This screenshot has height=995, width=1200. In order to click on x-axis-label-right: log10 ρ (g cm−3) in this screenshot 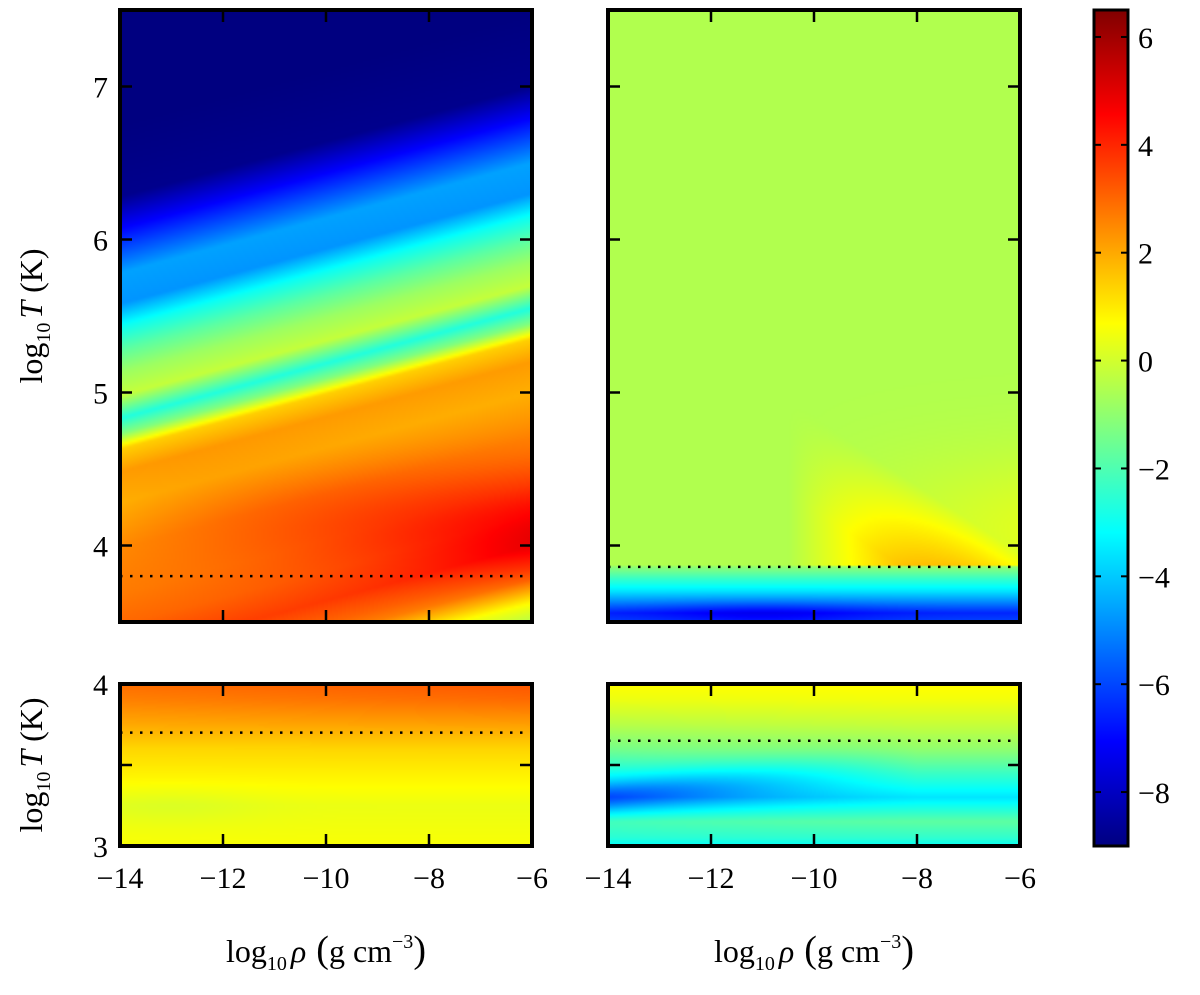, I will do `click(814, 952)`.